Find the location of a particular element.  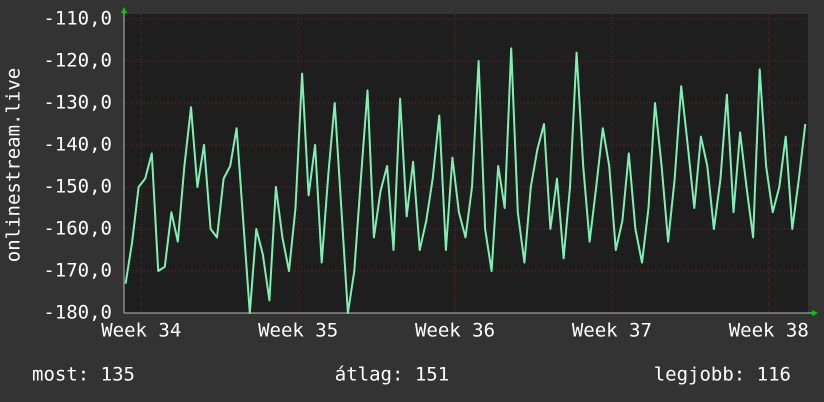

x-tick-label: Week 38 is located at coordinates (769, 331).